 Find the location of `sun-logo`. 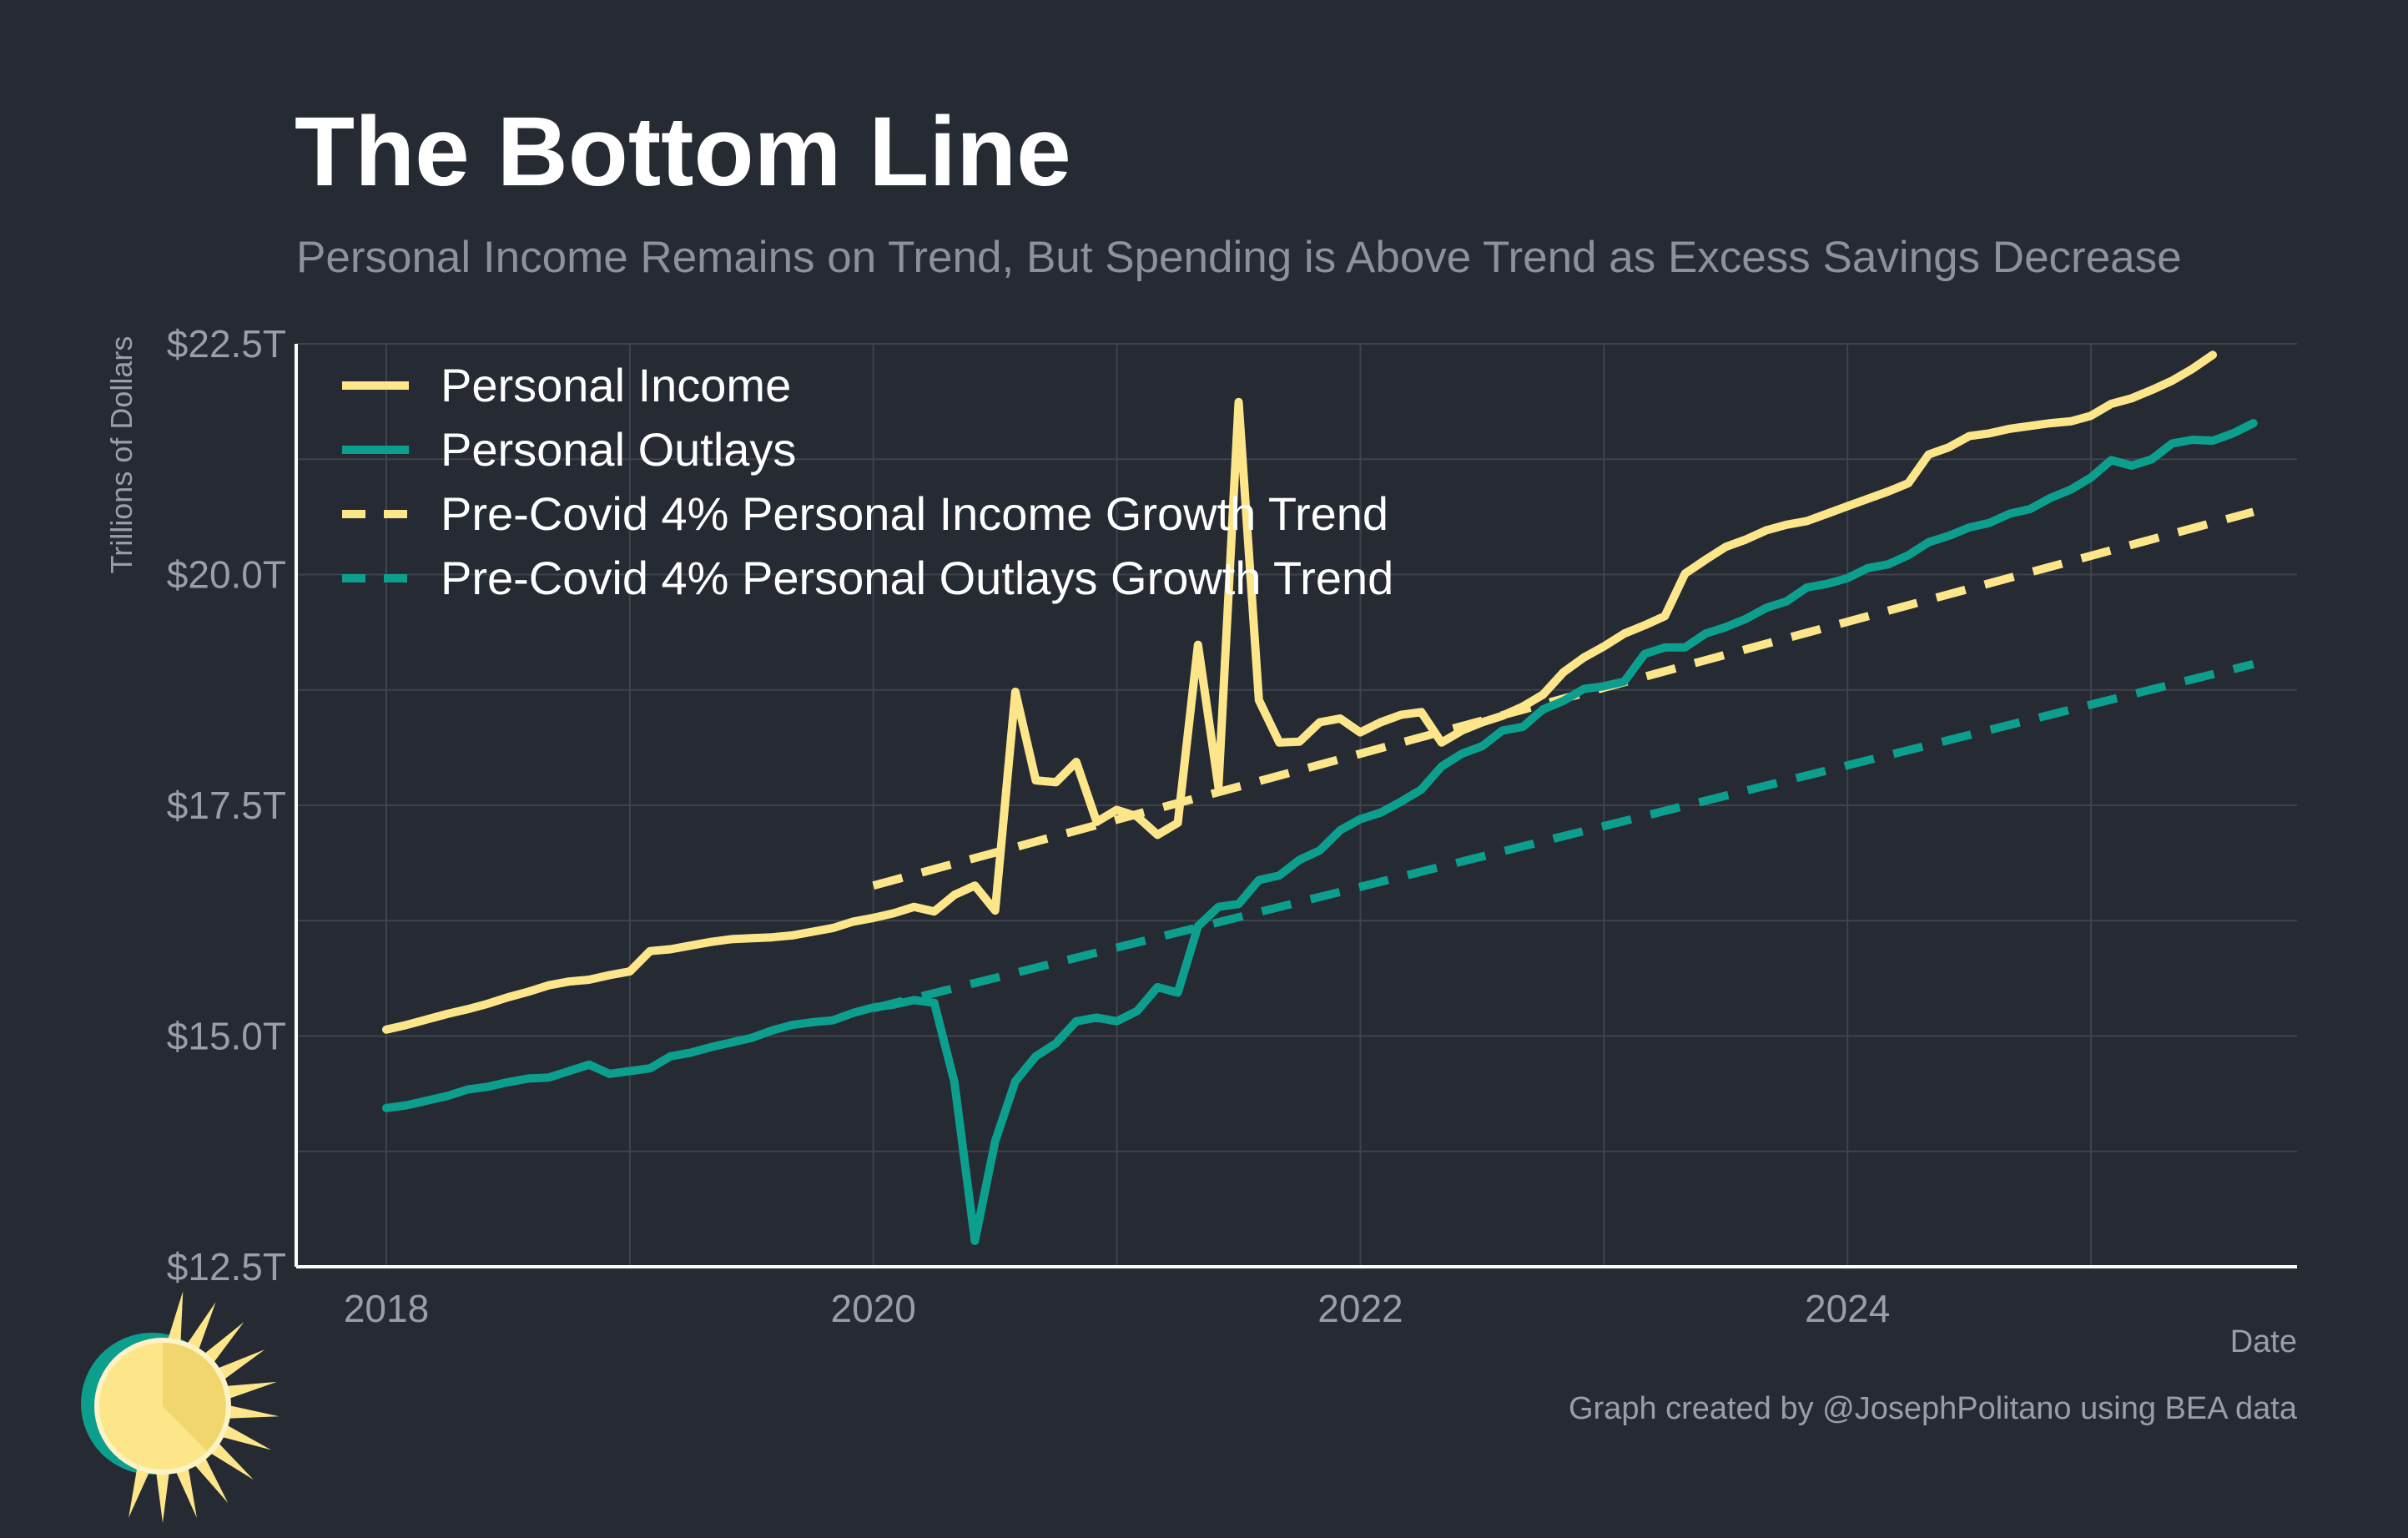

sun-logo is located at coordinates (180, 1407).